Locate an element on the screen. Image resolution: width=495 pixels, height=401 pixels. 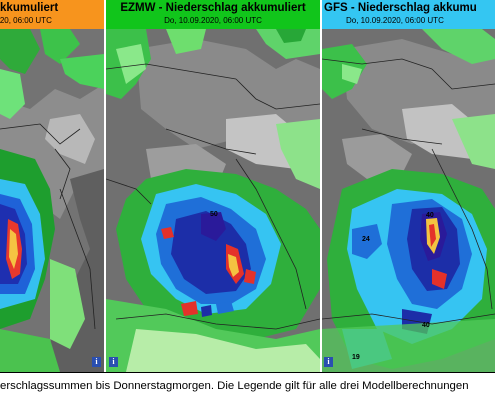
panel-title: GFS - Niederschlag akkumu is located at coordinates (400, 8).